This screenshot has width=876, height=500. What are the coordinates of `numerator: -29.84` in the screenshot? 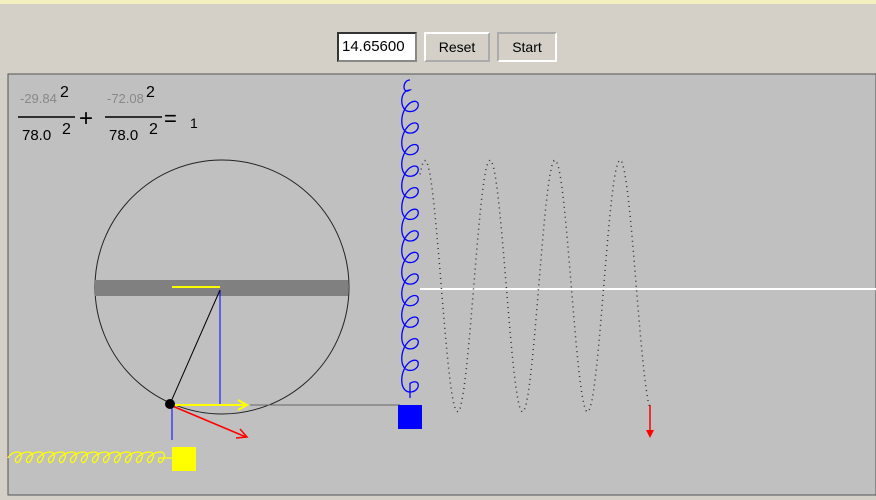 It's located at (38, 98).